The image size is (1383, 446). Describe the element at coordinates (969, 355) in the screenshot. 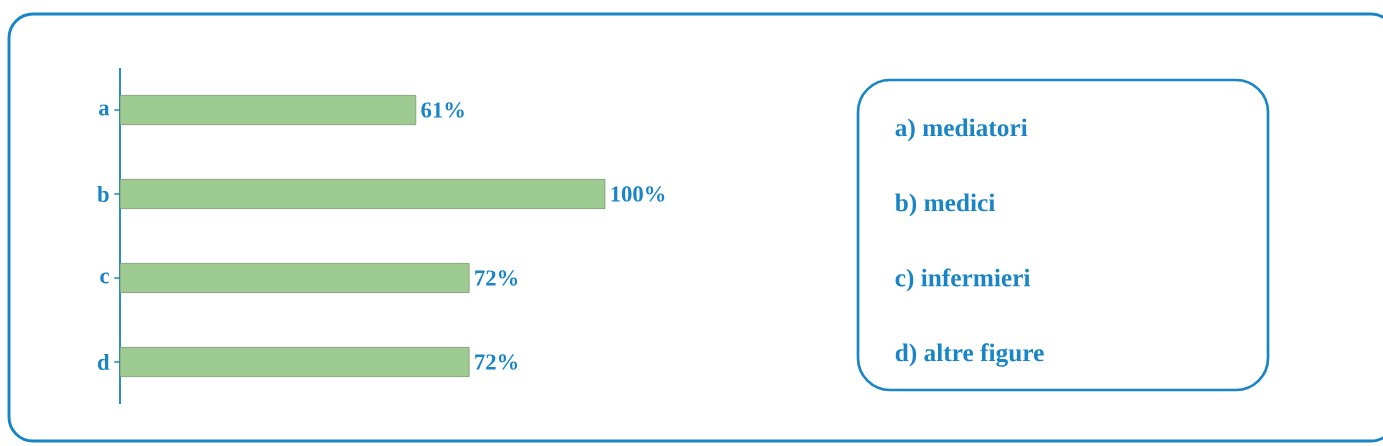

I see `text: d) altre figure` at that location.